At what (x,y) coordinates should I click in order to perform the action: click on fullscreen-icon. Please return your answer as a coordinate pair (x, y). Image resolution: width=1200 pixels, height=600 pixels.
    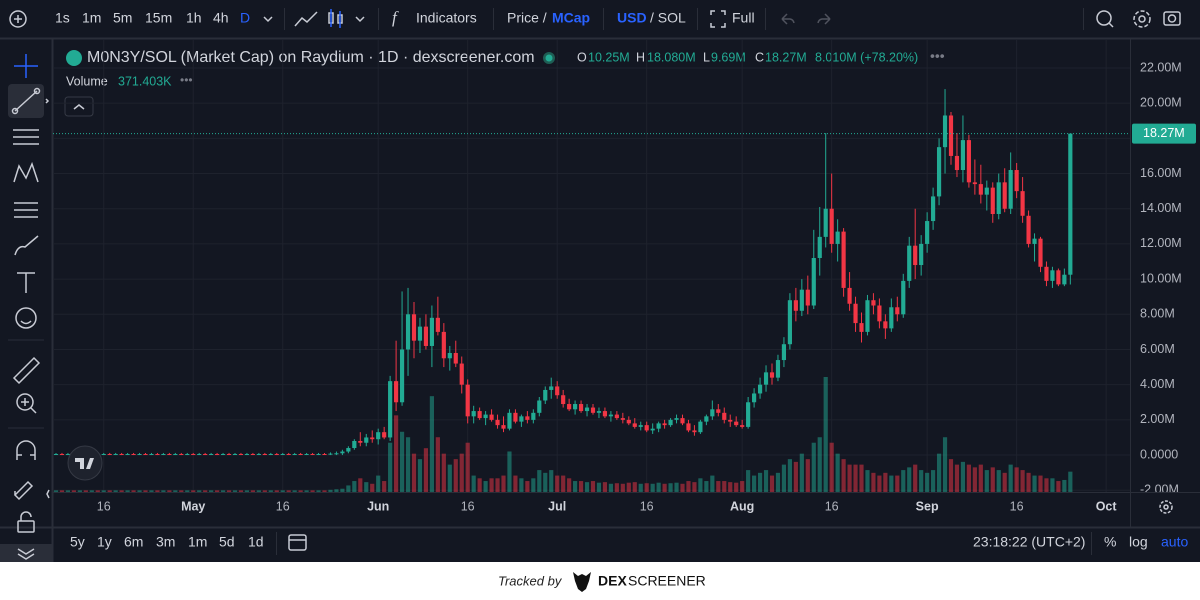
    Looking at the image, I should click on (718, 19).